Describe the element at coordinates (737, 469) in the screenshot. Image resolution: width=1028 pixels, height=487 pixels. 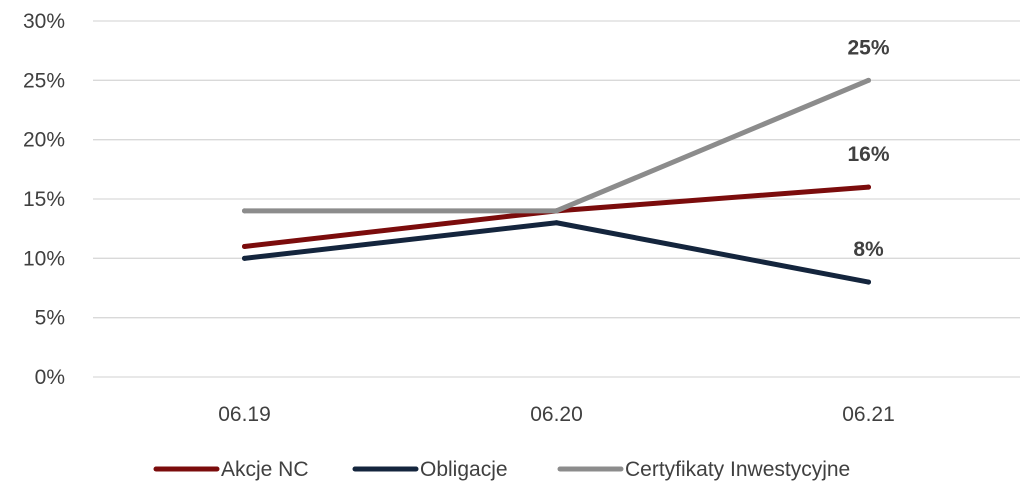
I see `legend-label: Certyfikaty Inwestycyjne` at that location.